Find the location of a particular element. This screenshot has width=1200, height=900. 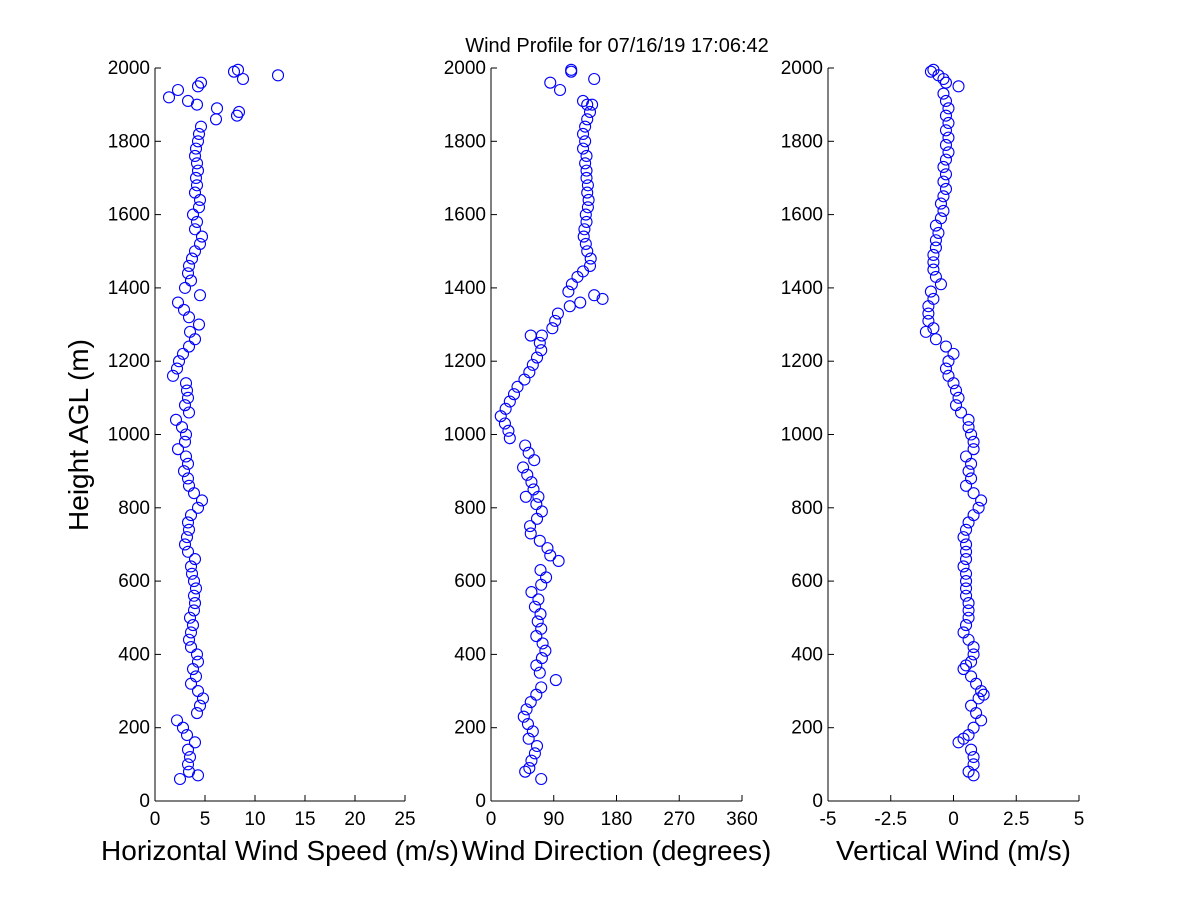

x-axis-label: Vertical Wind (m/s) is located at coordinates (953, 850).